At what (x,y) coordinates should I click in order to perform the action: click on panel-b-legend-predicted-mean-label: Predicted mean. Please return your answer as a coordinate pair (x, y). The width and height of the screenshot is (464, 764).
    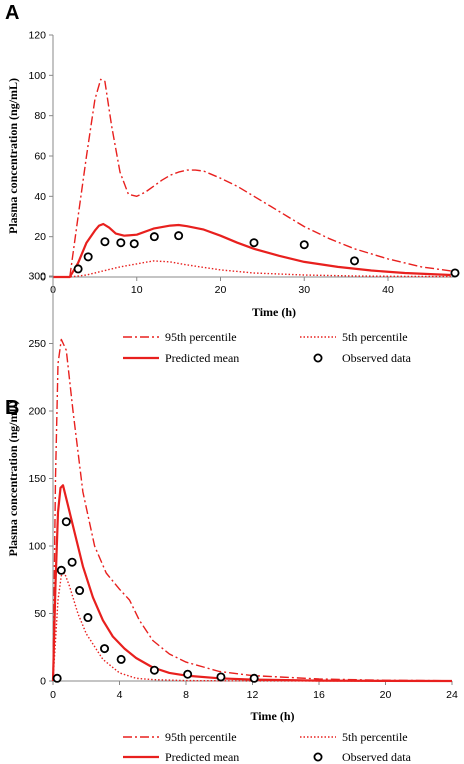
    Looking at the image, I should click on (202, 757).